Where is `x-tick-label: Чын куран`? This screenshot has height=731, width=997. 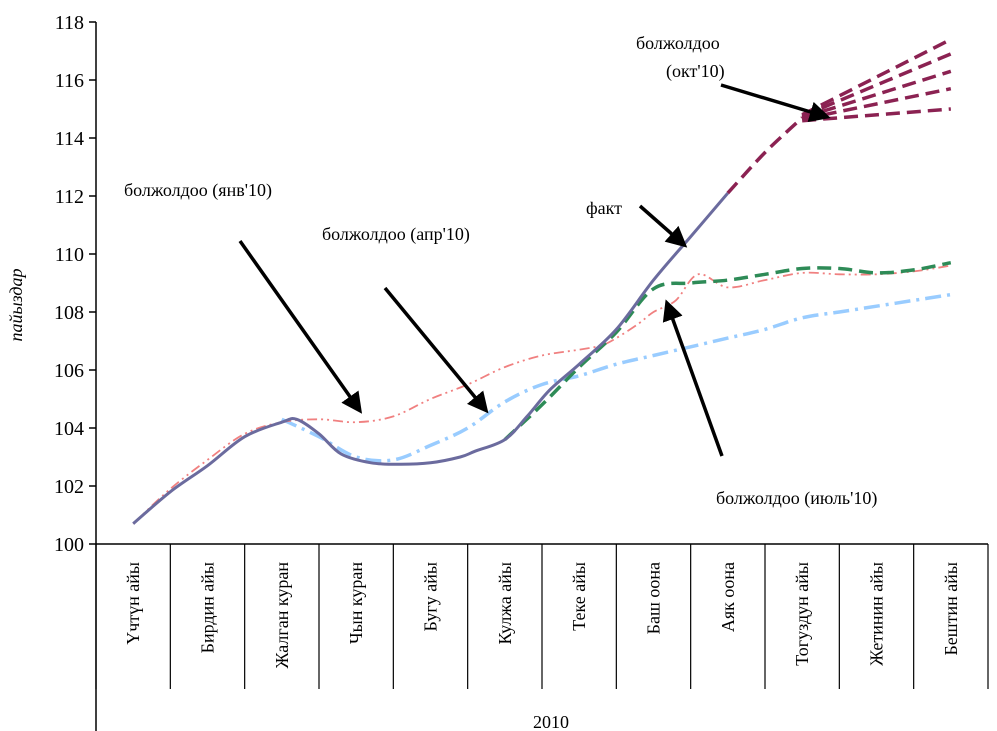 x-tick-label: Чын куран is located at coordinates (356, 603).